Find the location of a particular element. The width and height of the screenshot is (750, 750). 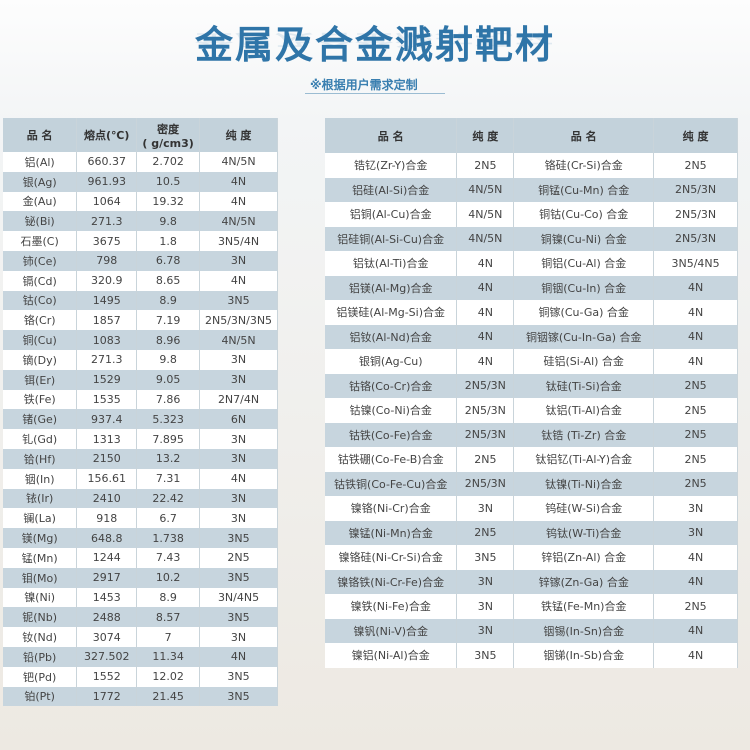

table-row: 铌(Nb) 2488 8.57 3N5 is located at coordinates (140, 617).